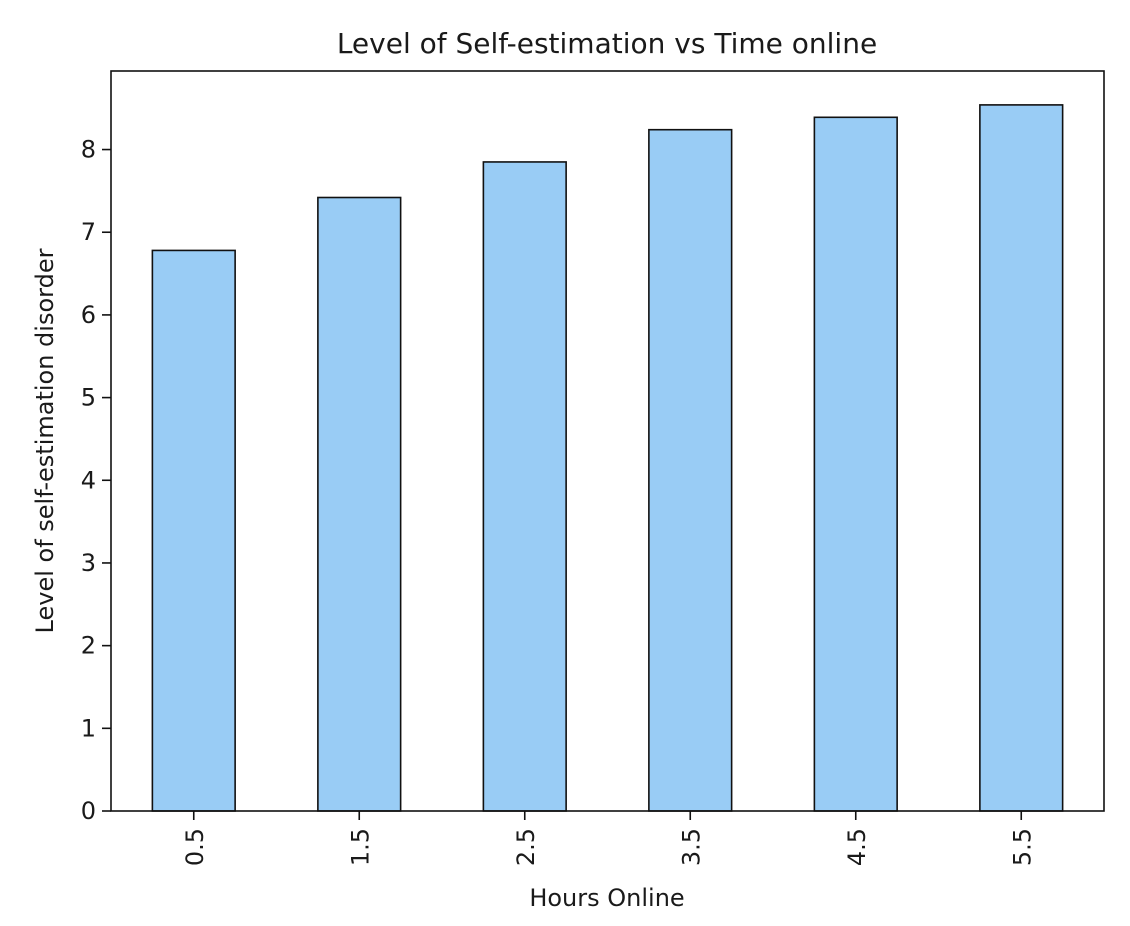  I want to click on x-tick-label: 5.5, so click(1022, 847).